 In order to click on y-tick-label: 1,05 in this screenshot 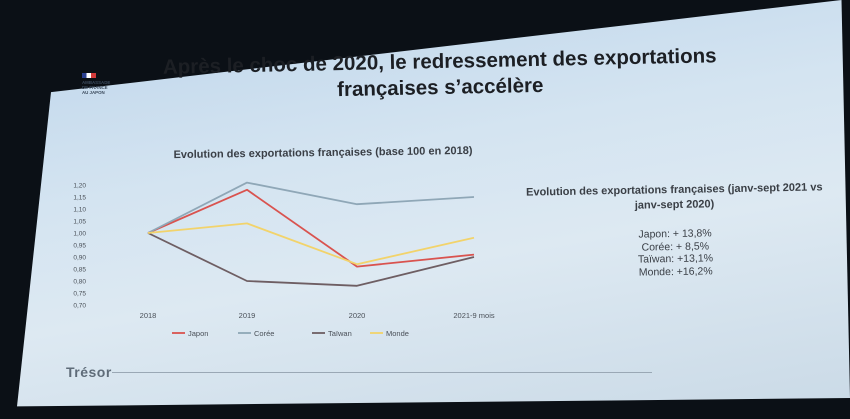, I will do `click(79, 222)`.